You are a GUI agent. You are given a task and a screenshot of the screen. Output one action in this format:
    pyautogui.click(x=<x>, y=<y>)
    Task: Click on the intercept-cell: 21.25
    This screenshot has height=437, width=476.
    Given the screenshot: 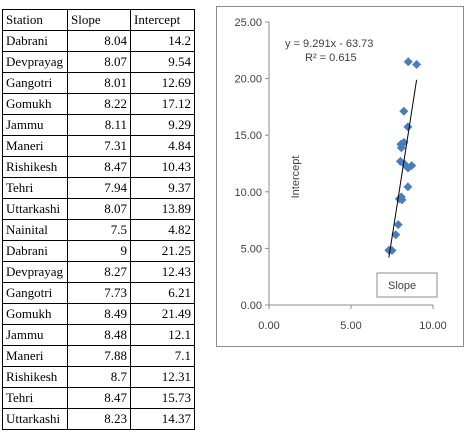 What is the action you would take?
    pyautogui.click(x=162, y=251)
    